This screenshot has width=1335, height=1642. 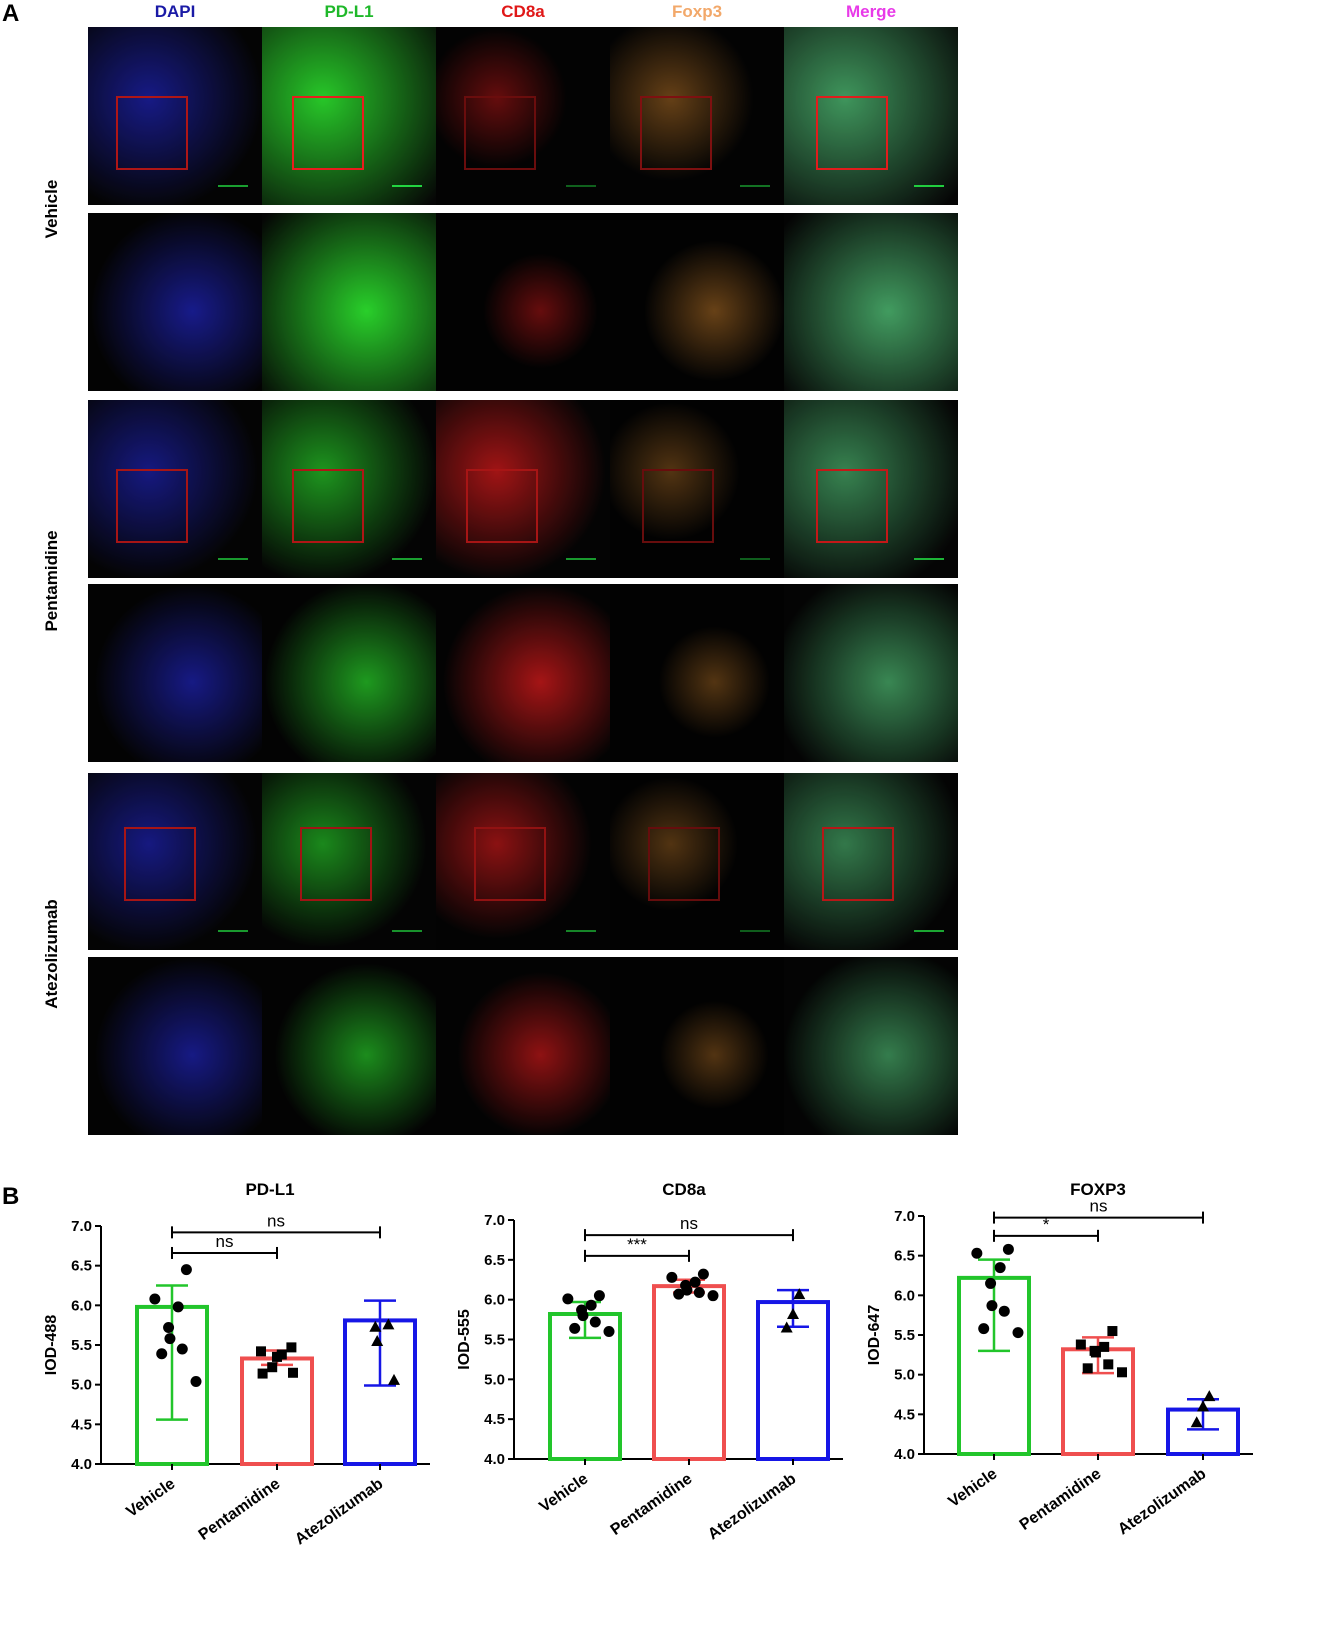 I want to click on column-label-merge: Merge, so click(x=871, y=11).